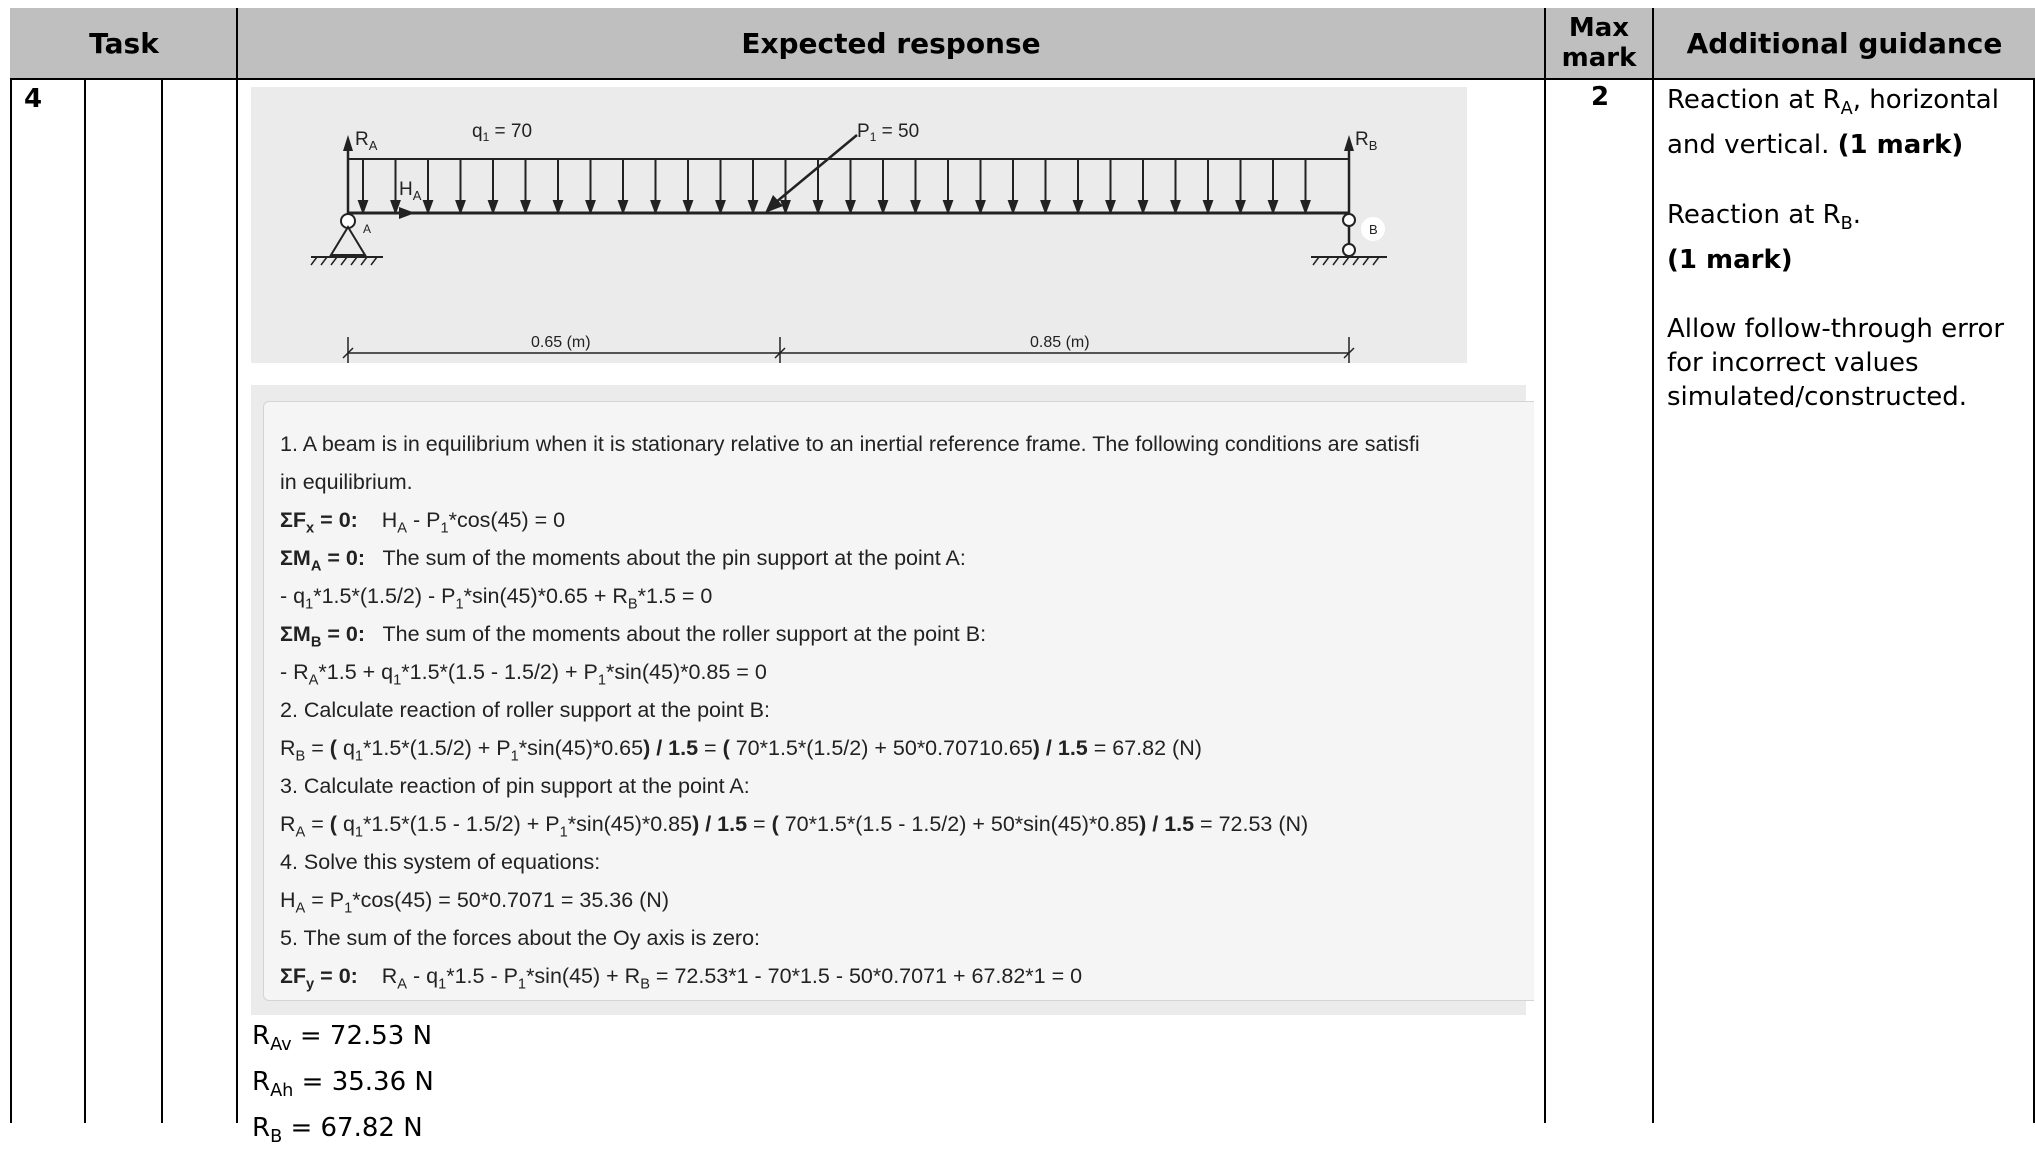 The image size is (2035, 1157). I want to click on label-dimension-1: 0.65 (m), so click(561, 342).